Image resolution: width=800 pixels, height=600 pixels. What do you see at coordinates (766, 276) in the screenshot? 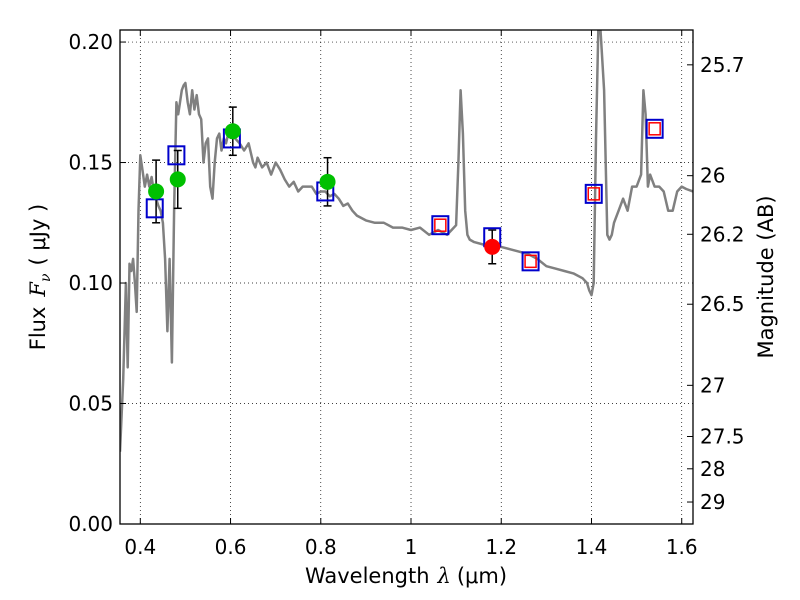
I see `y-axis-right-title: Magnitude (AB)` at bounding box center [766, 276].